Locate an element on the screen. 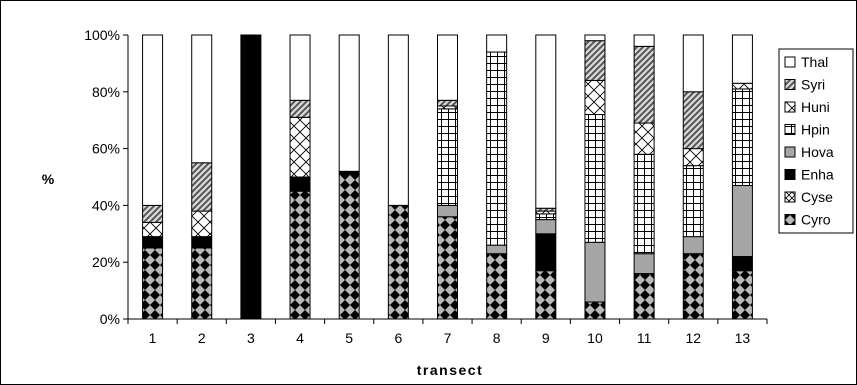  x-tick-label: 9 is located at coordinates (546, 338).